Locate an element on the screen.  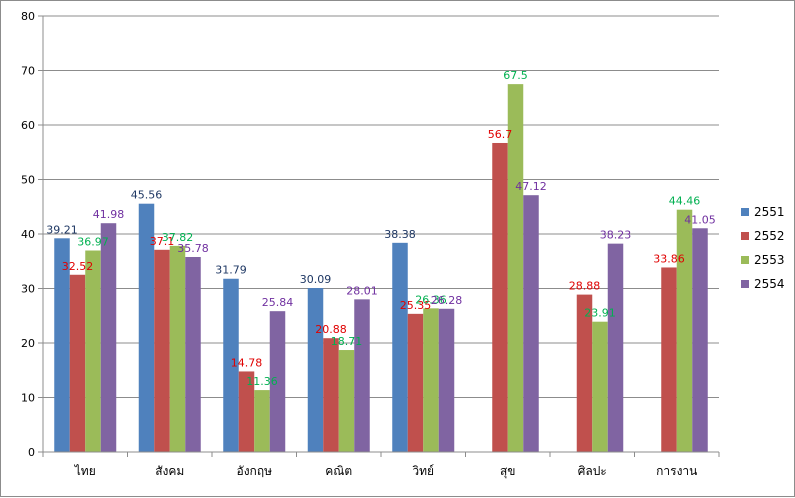
data-label: 31.79 is located at coordinates (231, 270).